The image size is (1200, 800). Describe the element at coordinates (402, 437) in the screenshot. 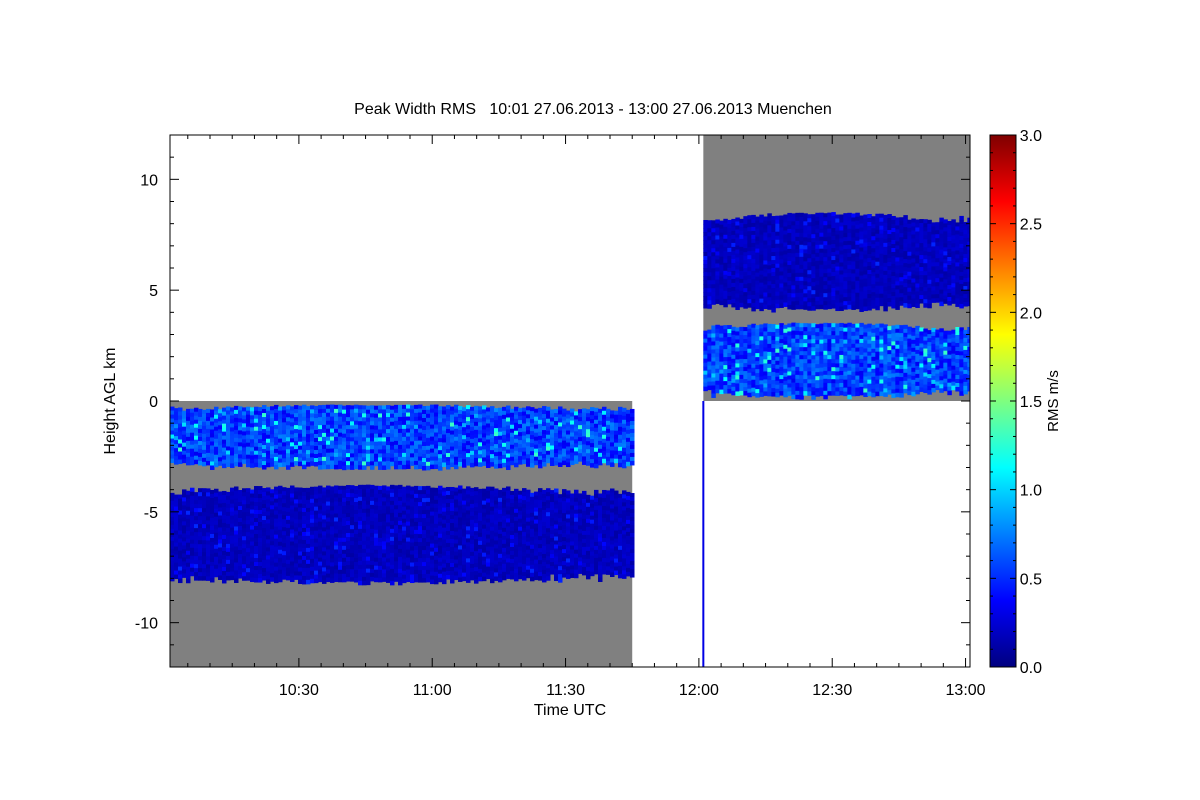

I see `echo-layer` at that location.